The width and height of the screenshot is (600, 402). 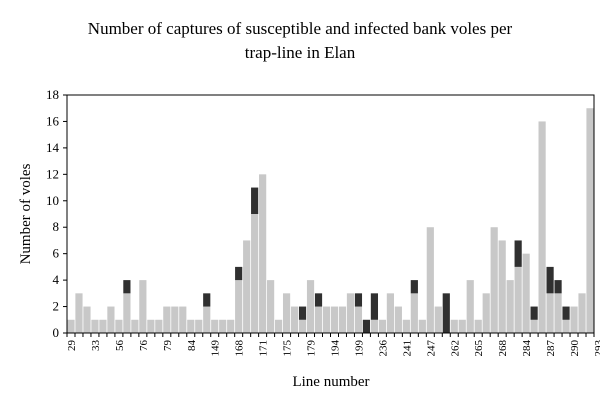 What do you see at coordinates (312, 348) in the screenshot?
I see `x-tick-label-10: 179` at bounding box center [312, 348].